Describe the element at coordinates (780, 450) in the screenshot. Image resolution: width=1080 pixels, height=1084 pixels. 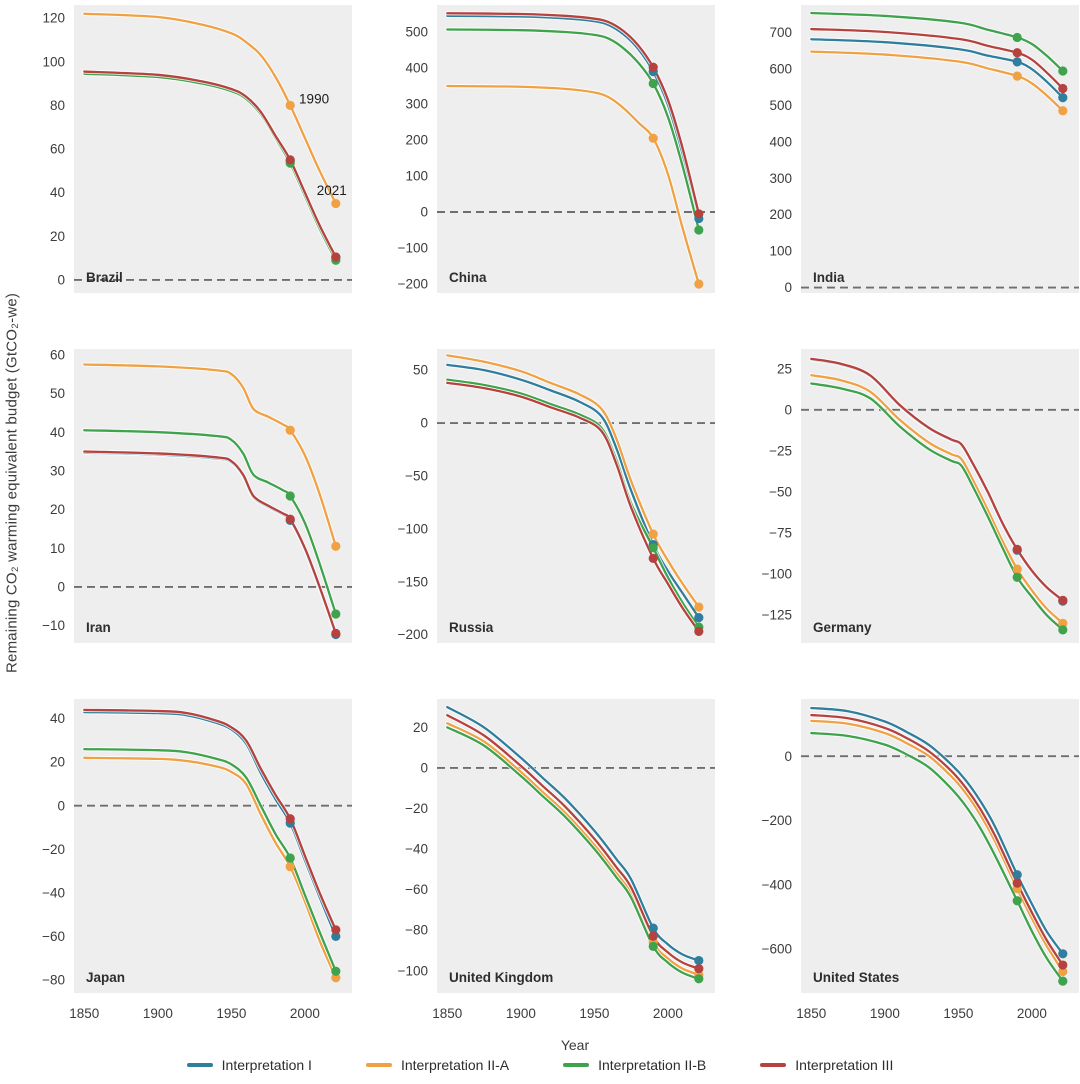
I see `svg-text: −25` at that location.